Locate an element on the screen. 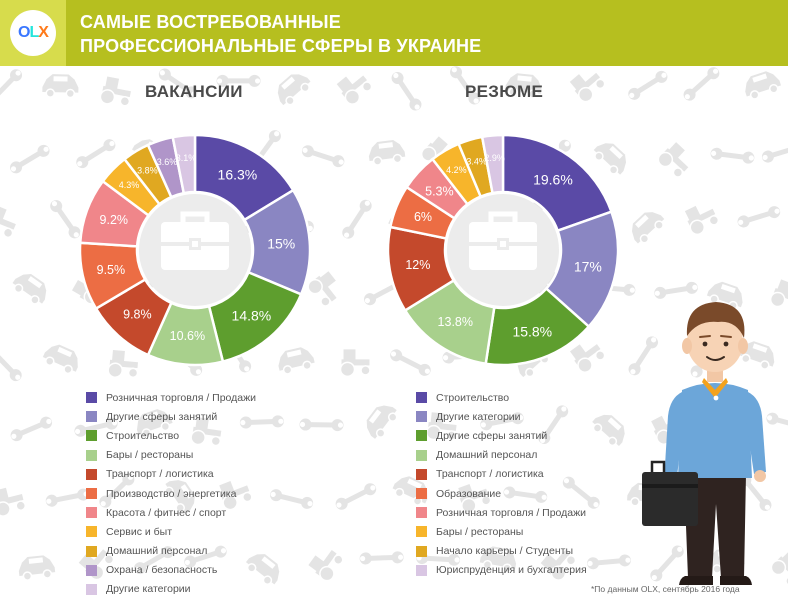  vacancies-chart-title: ВАКАНСИИ is located at coordinates (194, 91).